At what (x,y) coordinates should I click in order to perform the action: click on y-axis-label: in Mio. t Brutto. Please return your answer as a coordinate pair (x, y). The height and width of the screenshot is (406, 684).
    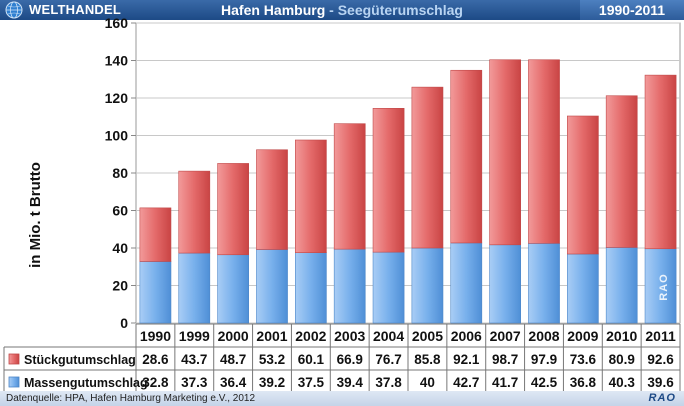
    Looking at the image, I should click on (35, 215).